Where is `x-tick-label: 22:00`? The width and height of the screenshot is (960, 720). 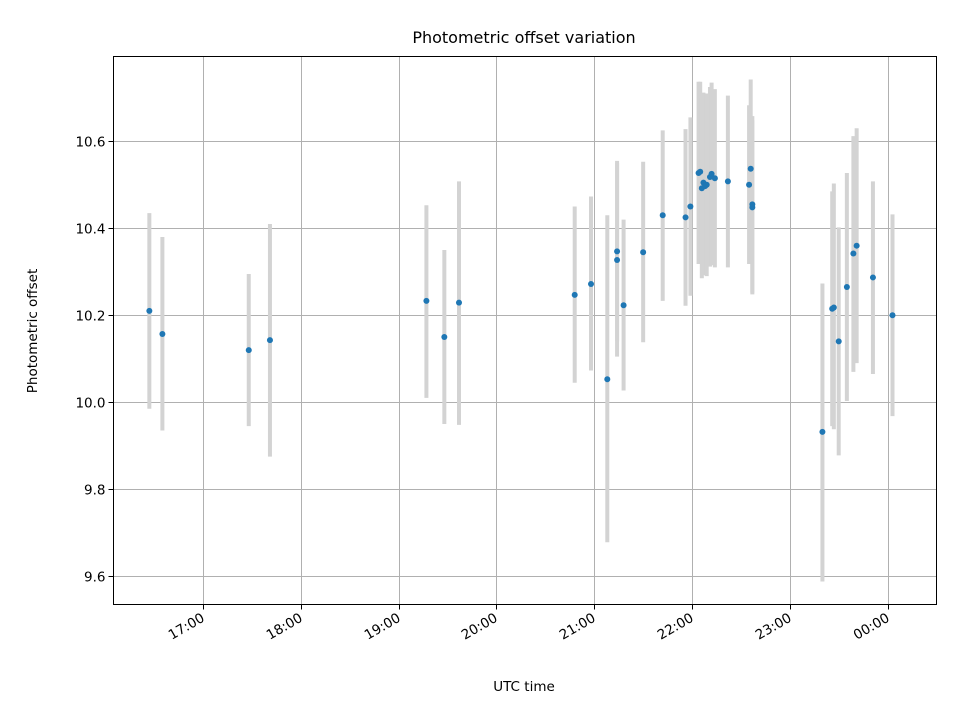
x-tick-label: 22:00 is located at coordinates (676, 626).